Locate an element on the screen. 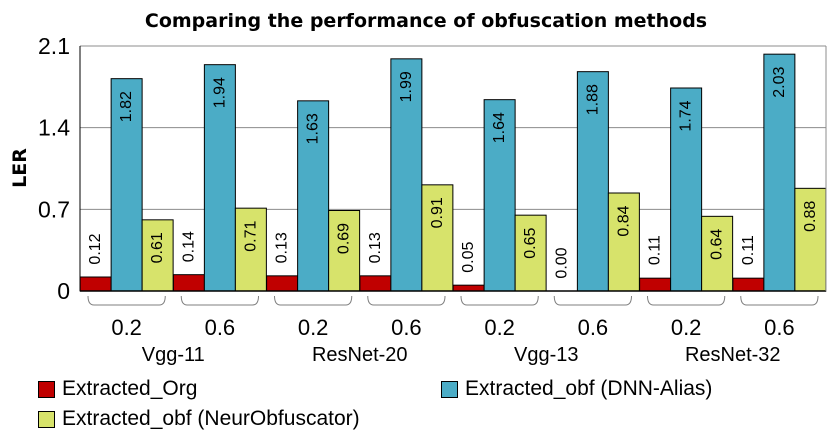 The width and height of the screenshot is (830, 434). data-label: 1.88 is located at coordinates (592, 99).